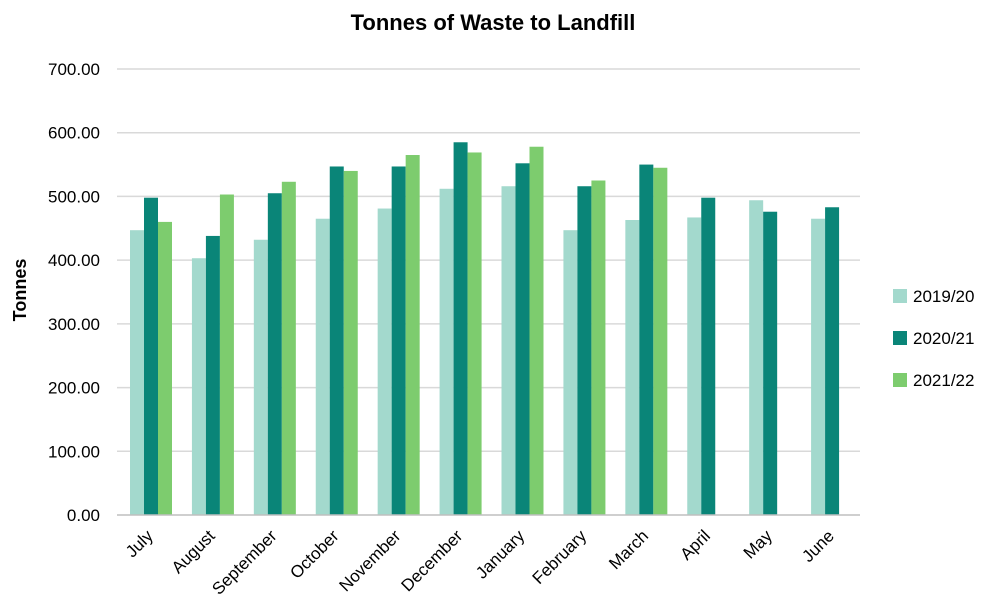 The width and height of the screenshot is (992, 611). I want to click on bar-2019-20-october, so click(322, 366).